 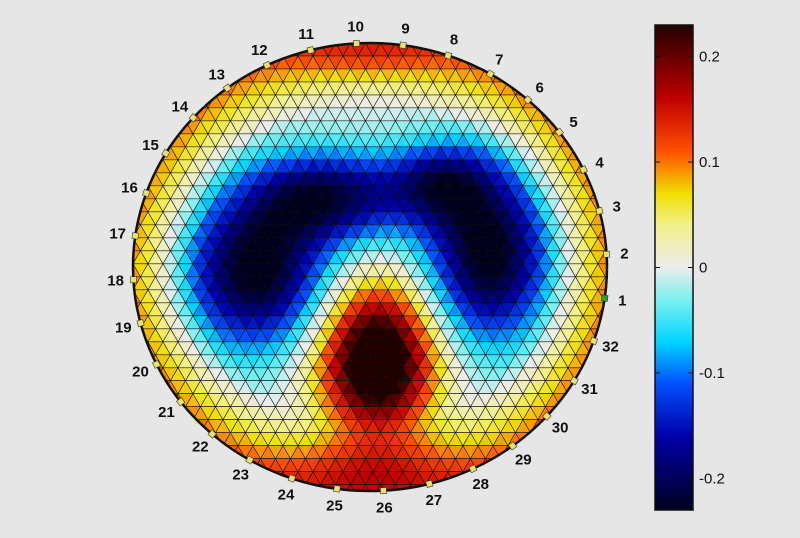 What do you see at coordinates (560, 427) in the screenshot?
I see `electrode-label: 30` at bounding box center [560, 427].